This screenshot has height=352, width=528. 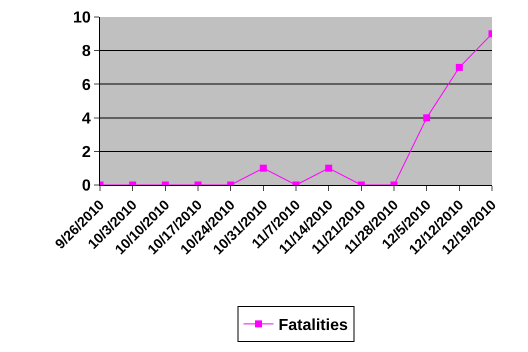 What do you see at coordinates (313, 325) in the screenshot?
I see `legend-label: Fatalities` at bounding box center [313, 325].